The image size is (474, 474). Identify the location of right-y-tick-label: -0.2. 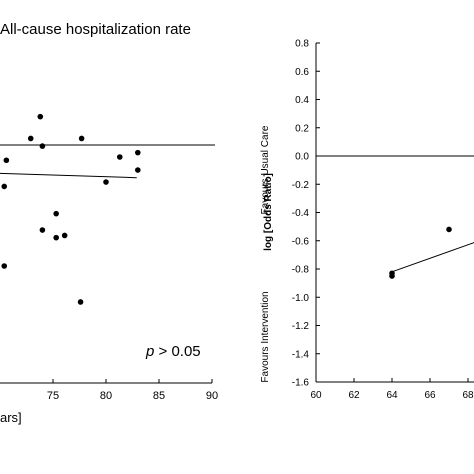
(301, 185).